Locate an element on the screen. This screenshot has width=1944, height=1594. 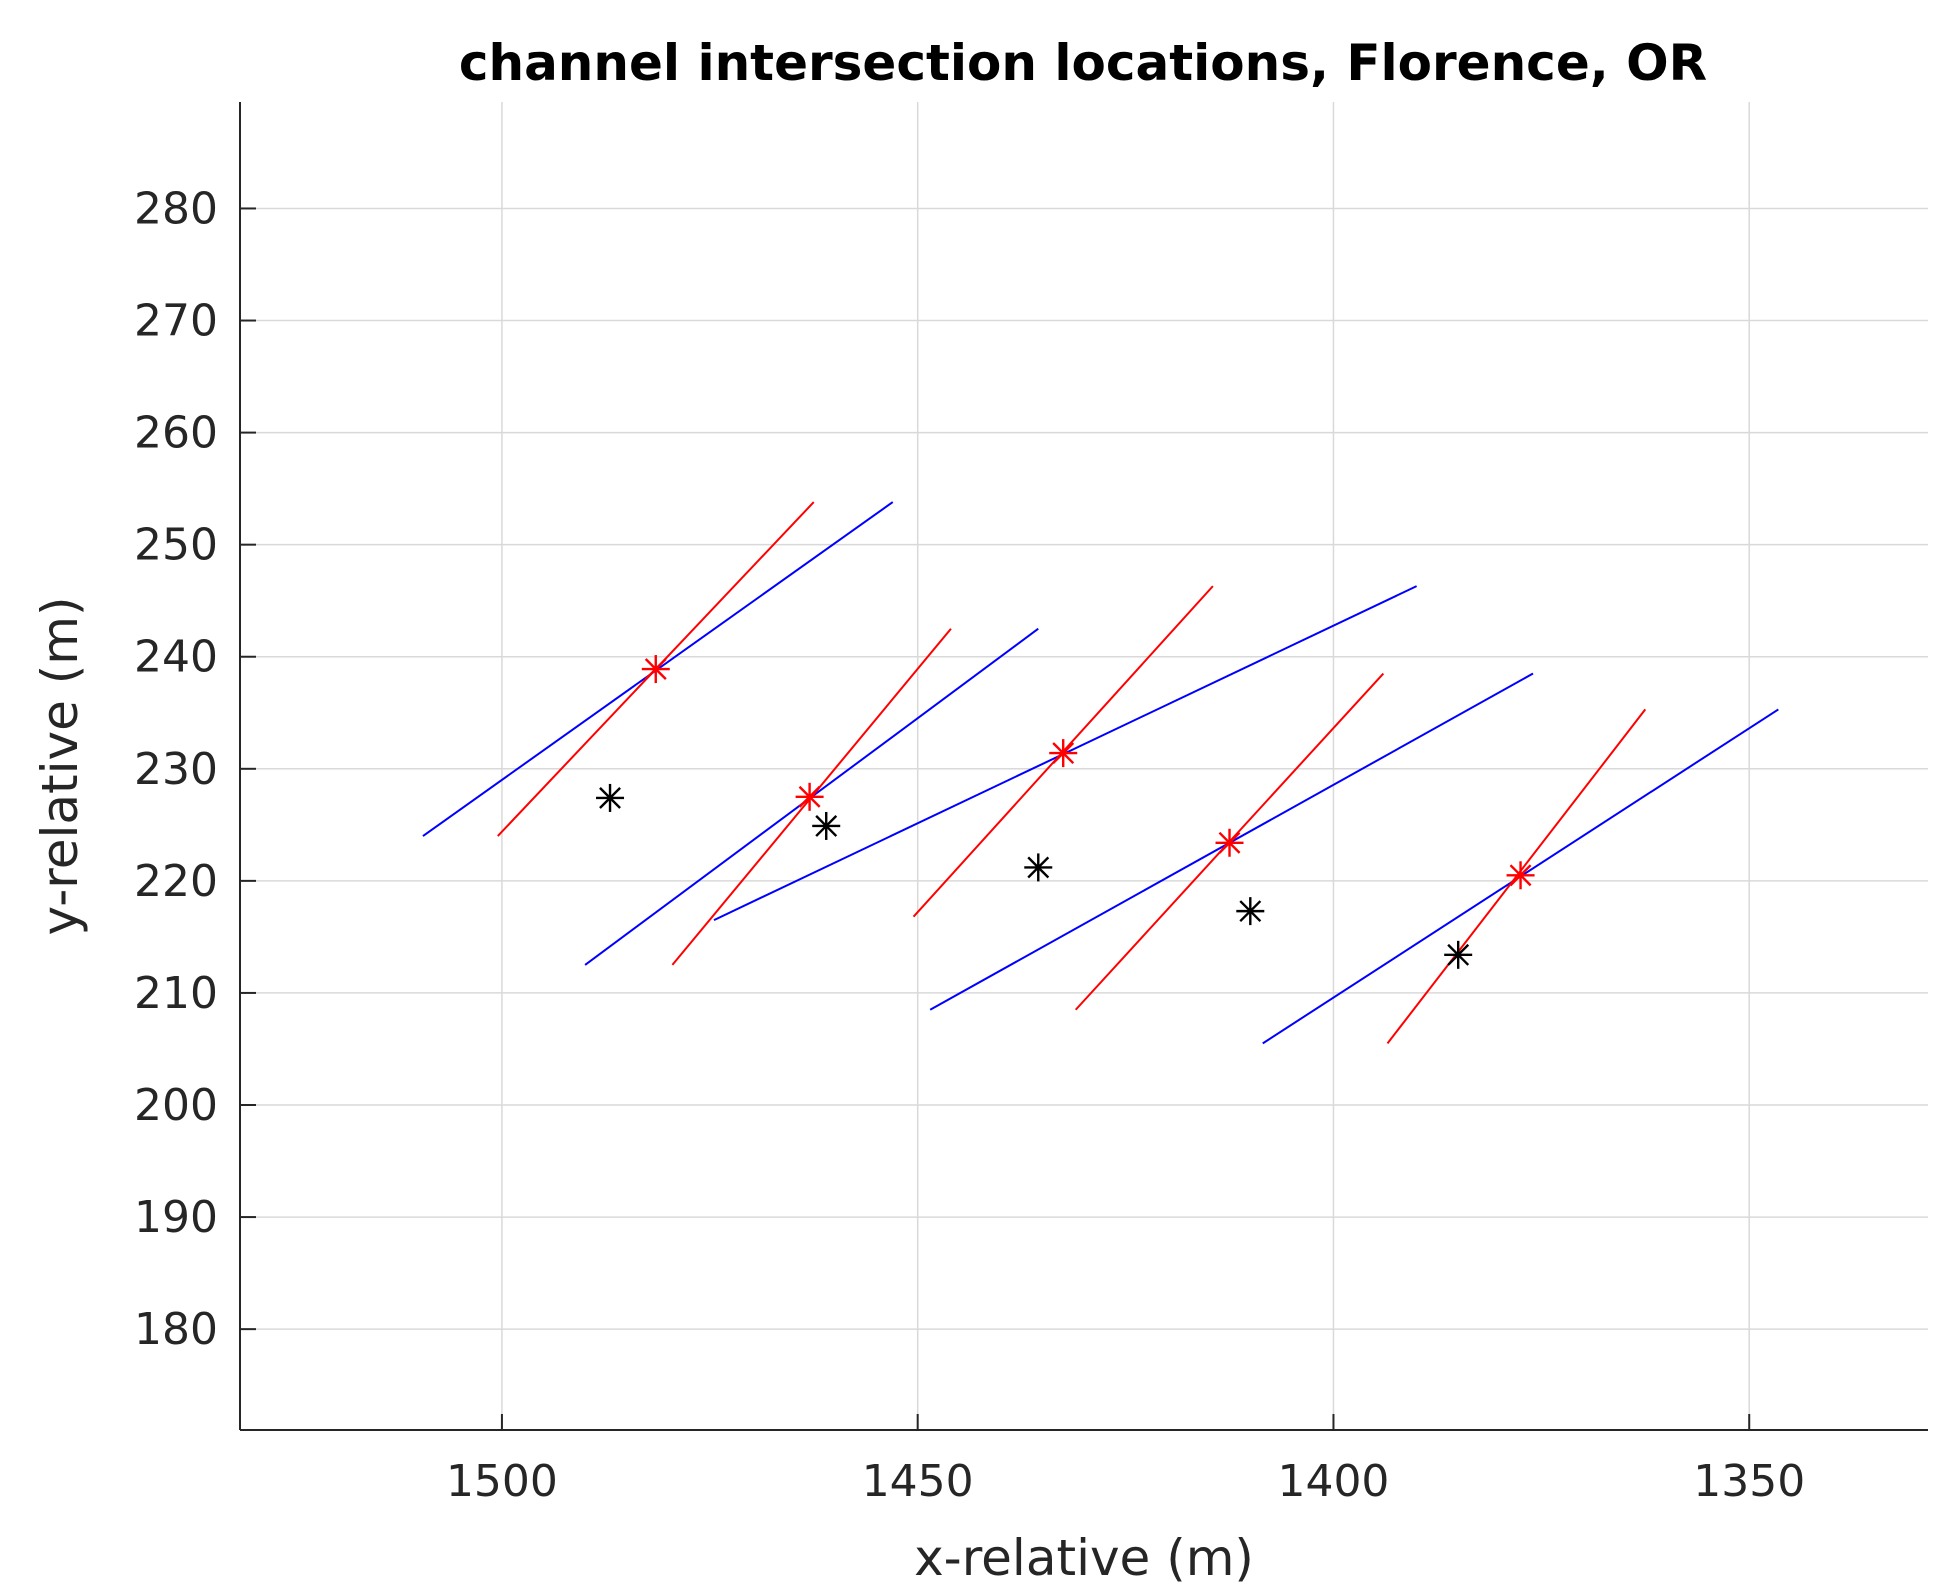
x-tick-label: 1500 is located at coordinates (502, 1481).